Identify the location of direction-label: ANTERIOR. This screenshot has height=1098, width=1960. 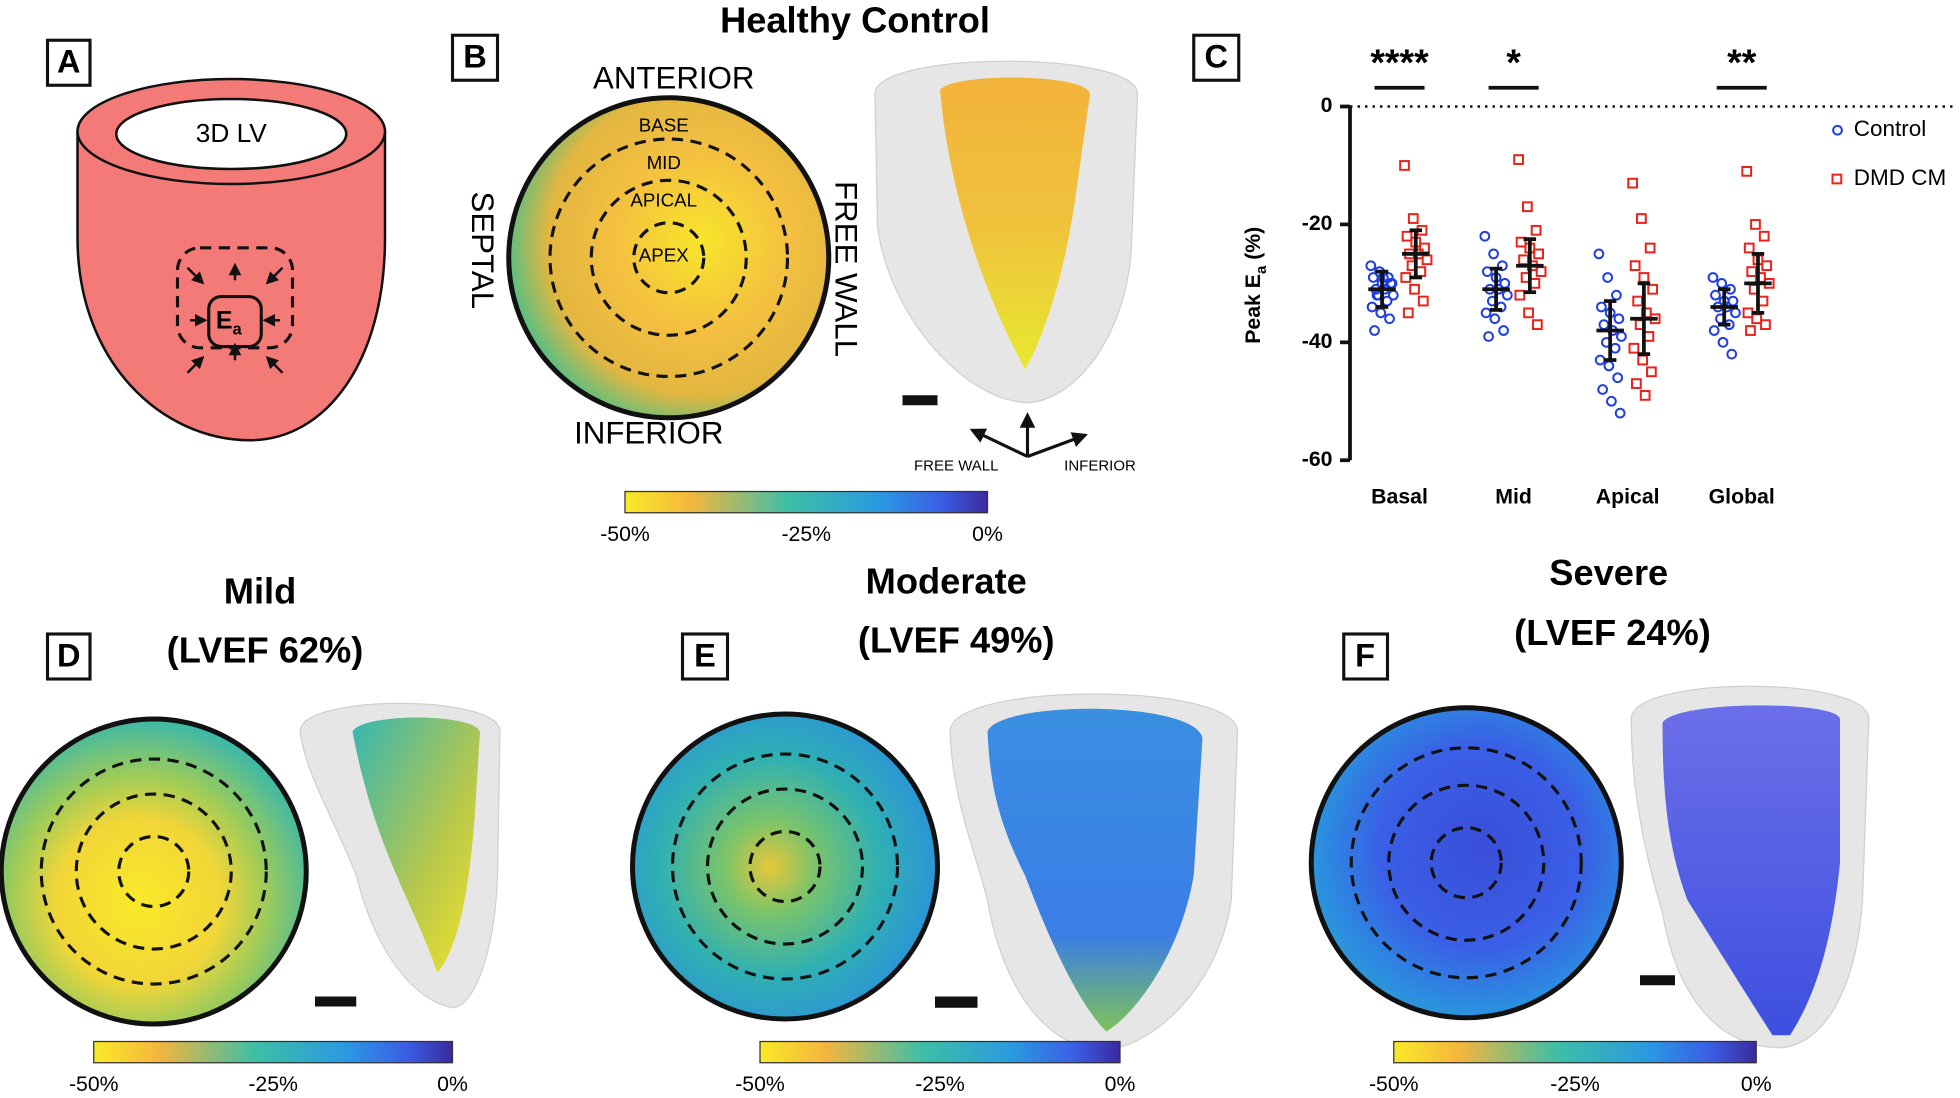
(673, 78).